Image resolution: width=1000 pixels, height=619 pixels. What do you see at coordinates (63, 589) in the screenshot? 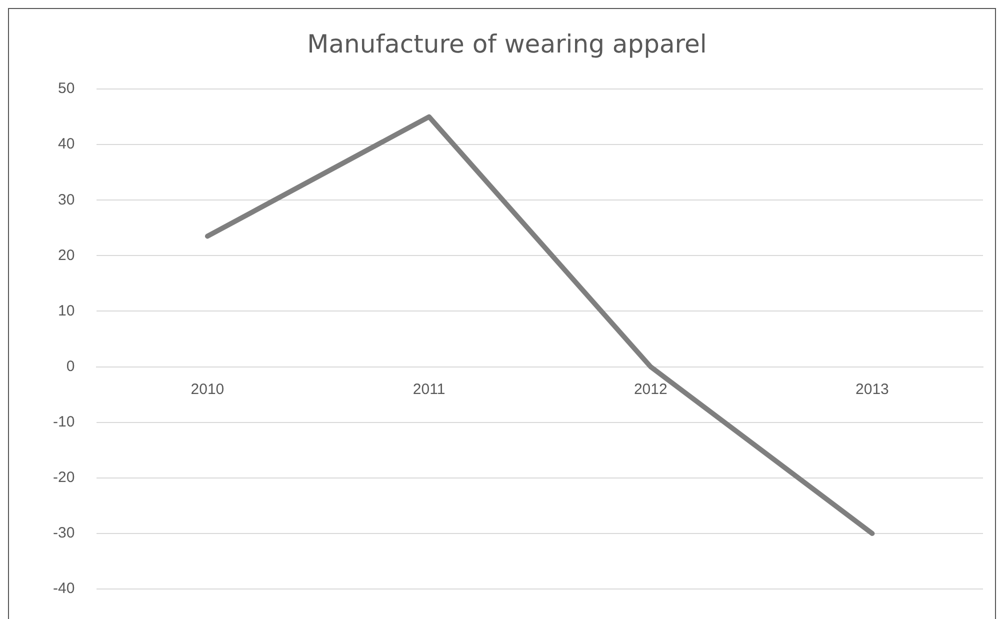
I see `y-tick-label: -40` at bounding box center [63, 589].